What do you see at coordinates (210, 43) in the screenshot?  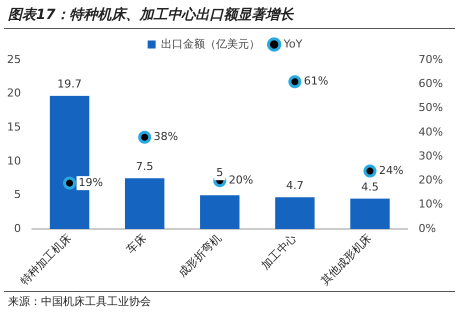 I see `legend-label: 出口金额（亿美元）` at bounding box center [210, 43].